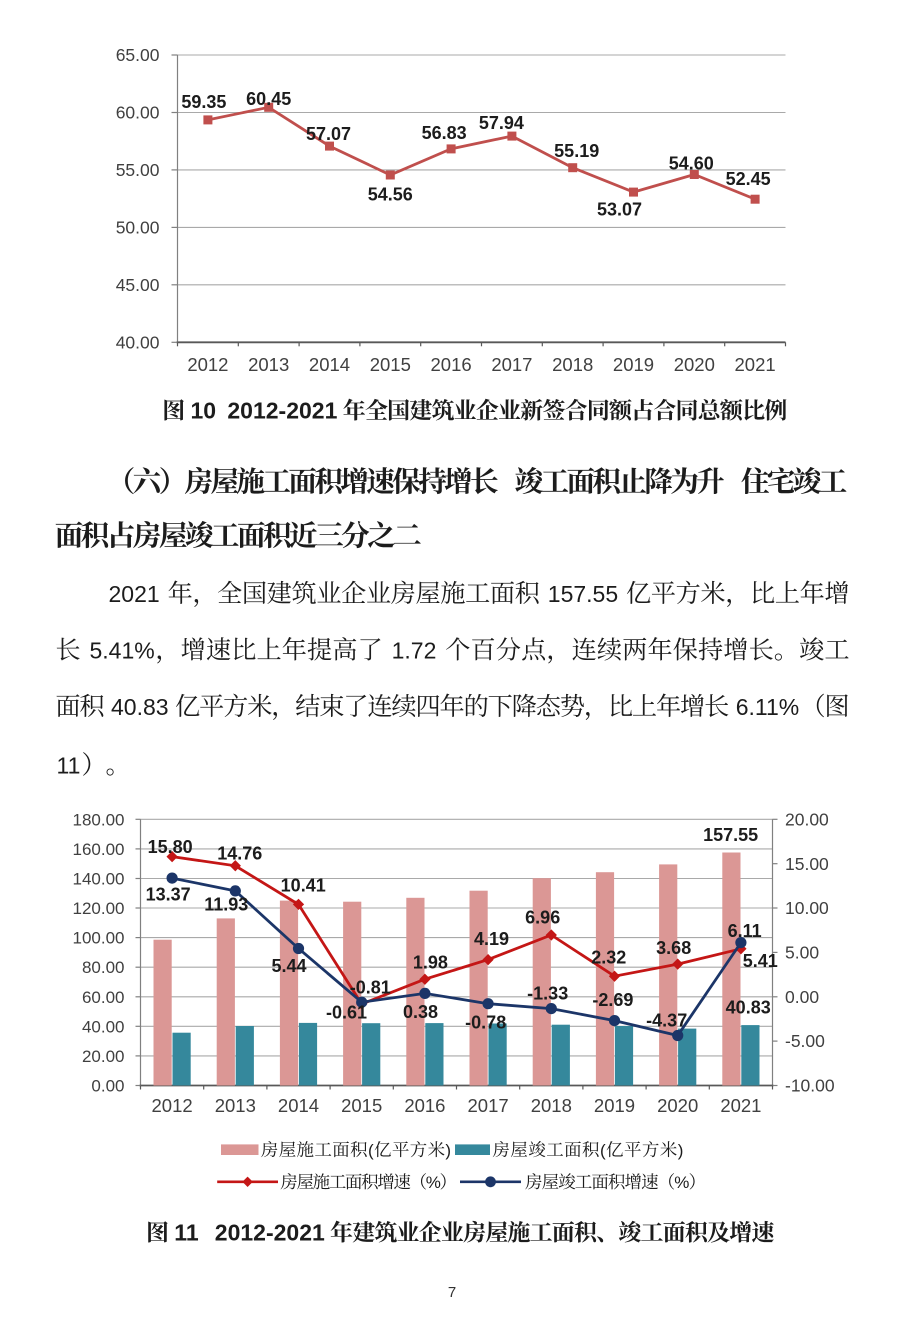  I want to click on svg-text: 5.41%, so click(122, 651).